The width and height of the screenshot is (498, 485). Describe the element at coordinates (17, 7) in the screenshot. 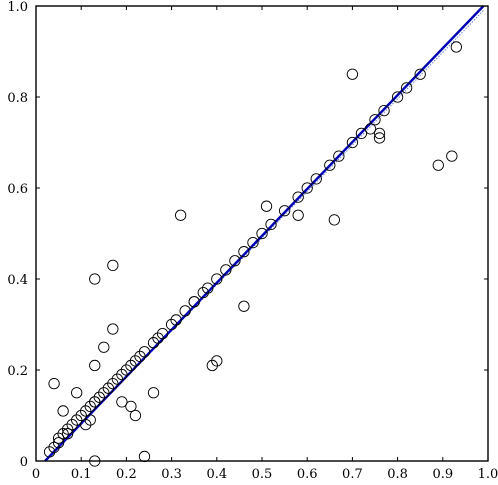

I see `y-tick-label: 1.0` at that location.